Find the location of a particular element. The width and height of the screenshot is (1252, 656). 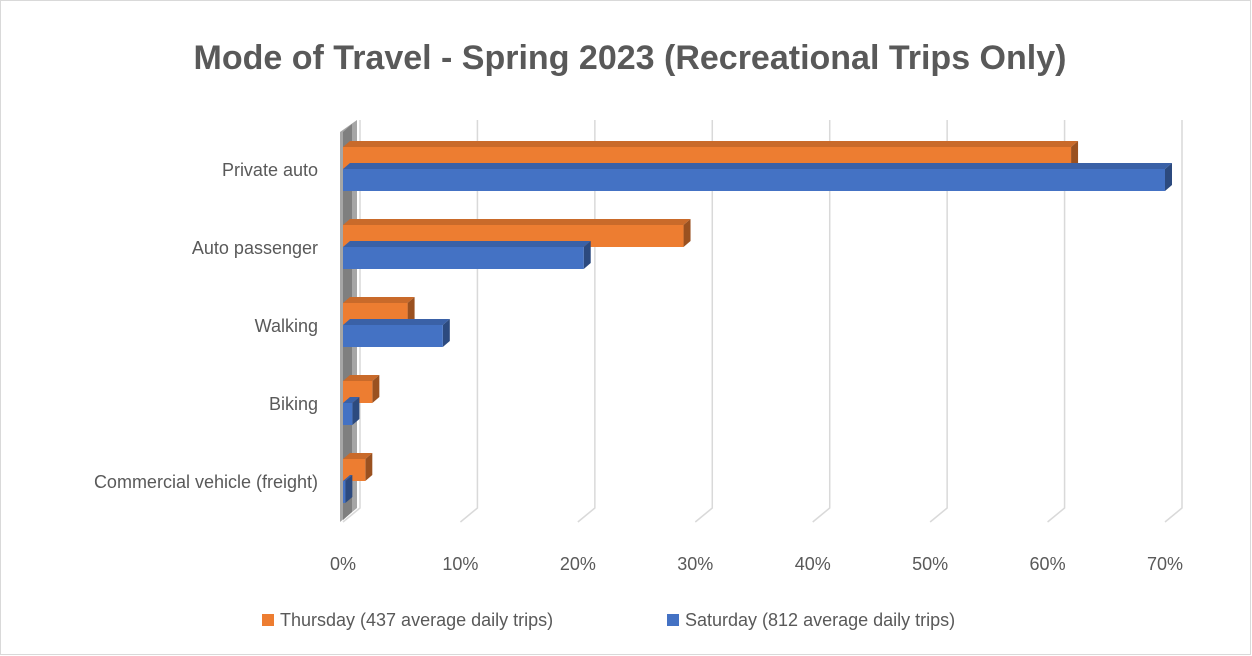

x-tick-label: 60% is located at coordinates (1048, 564).